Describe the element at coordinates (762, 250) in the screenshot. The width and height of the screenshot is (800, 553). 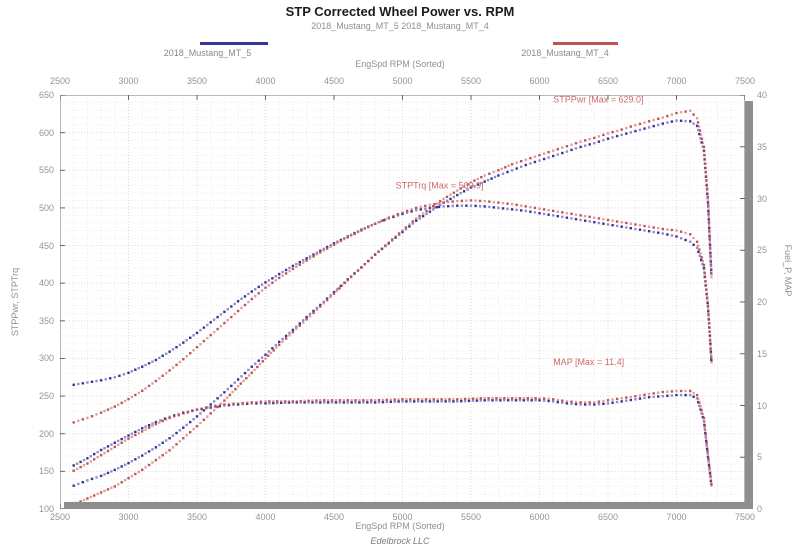
I see `y-right-tick-label: 25` at that location.